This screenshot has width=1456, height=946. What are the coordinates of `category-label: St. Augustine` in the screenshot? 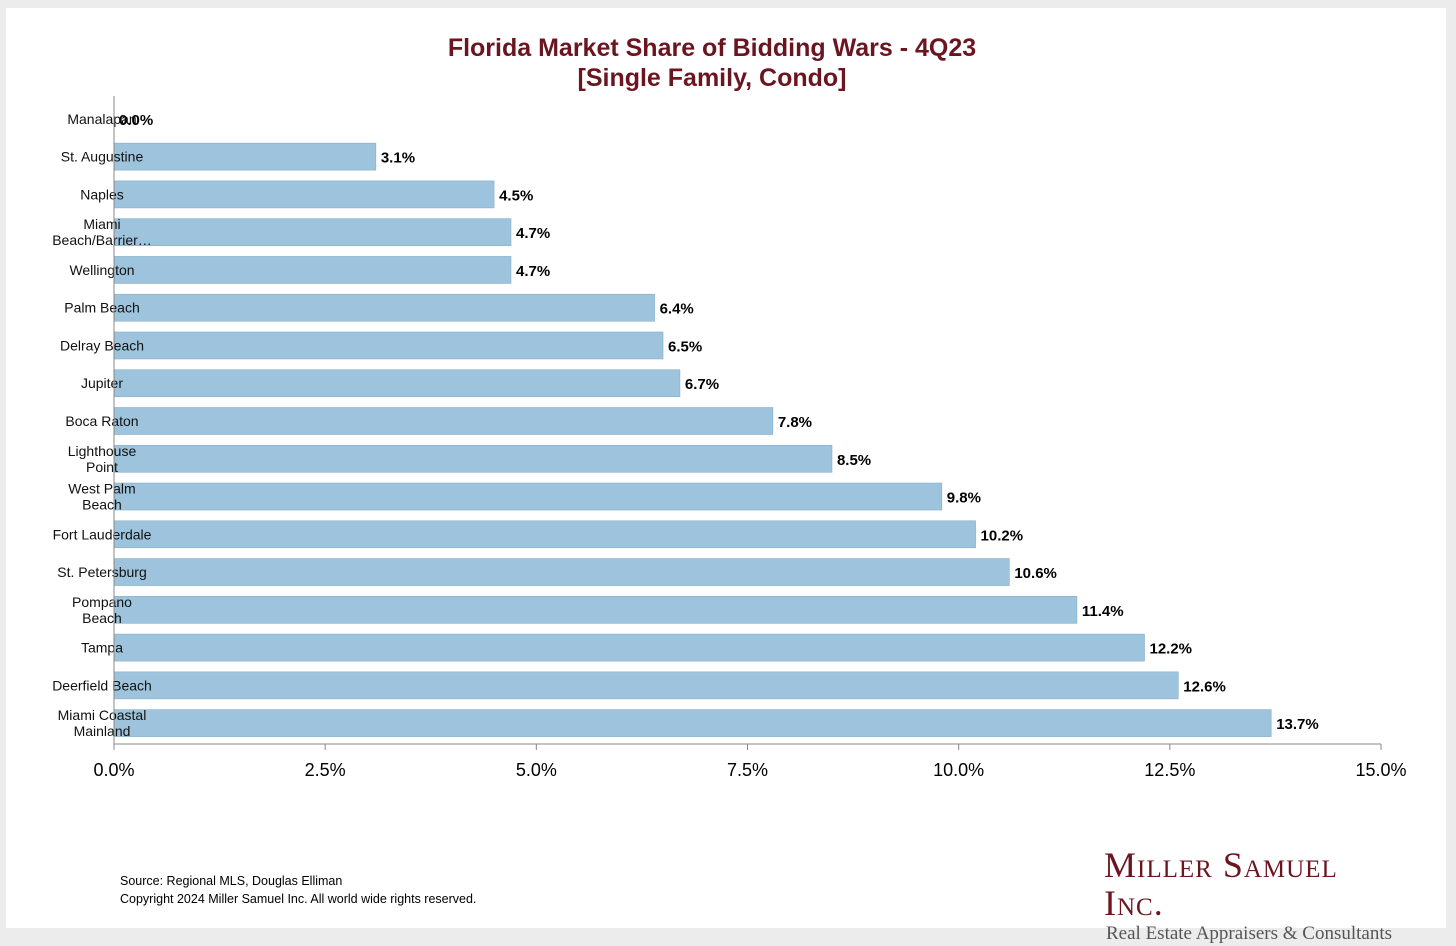 It's located at (102, 157).